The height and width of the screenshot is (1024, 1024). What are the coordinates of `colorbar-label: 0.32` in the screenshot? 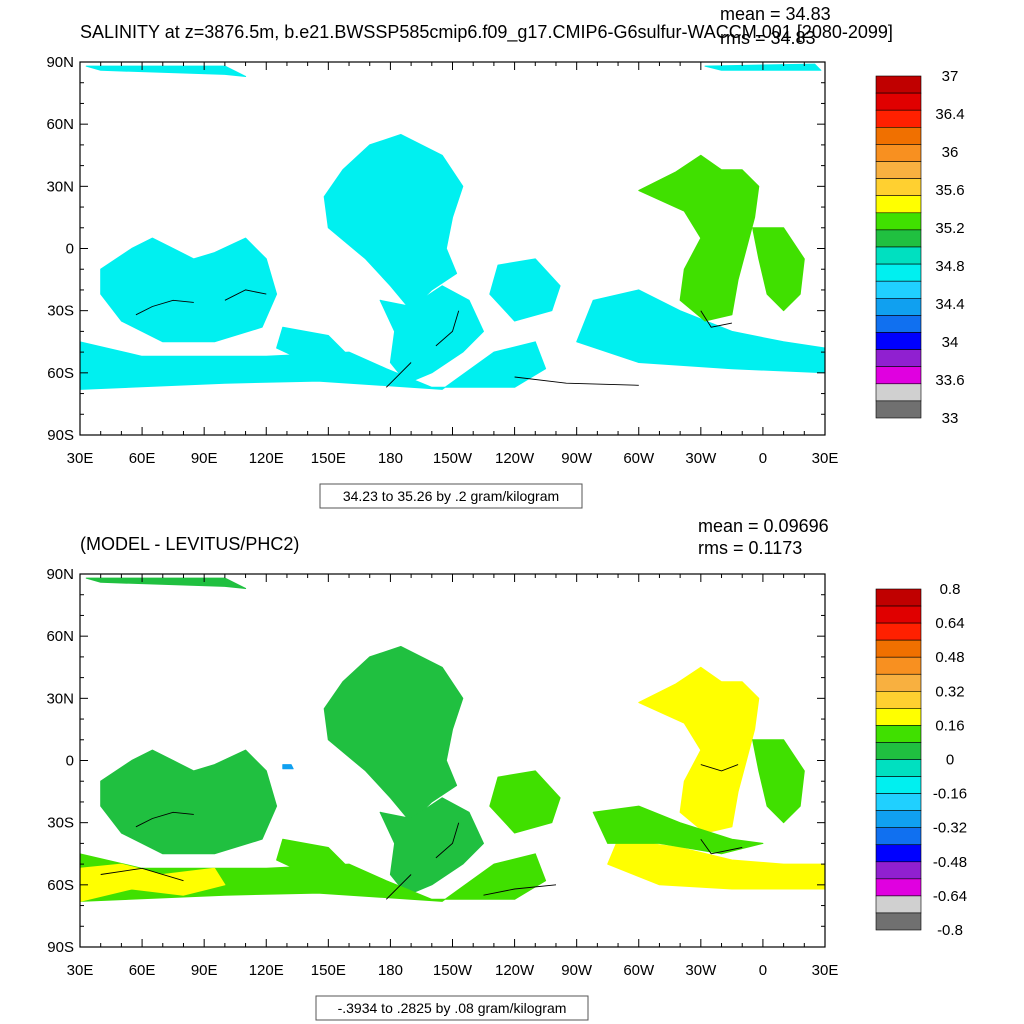 It's located at (949, 691).